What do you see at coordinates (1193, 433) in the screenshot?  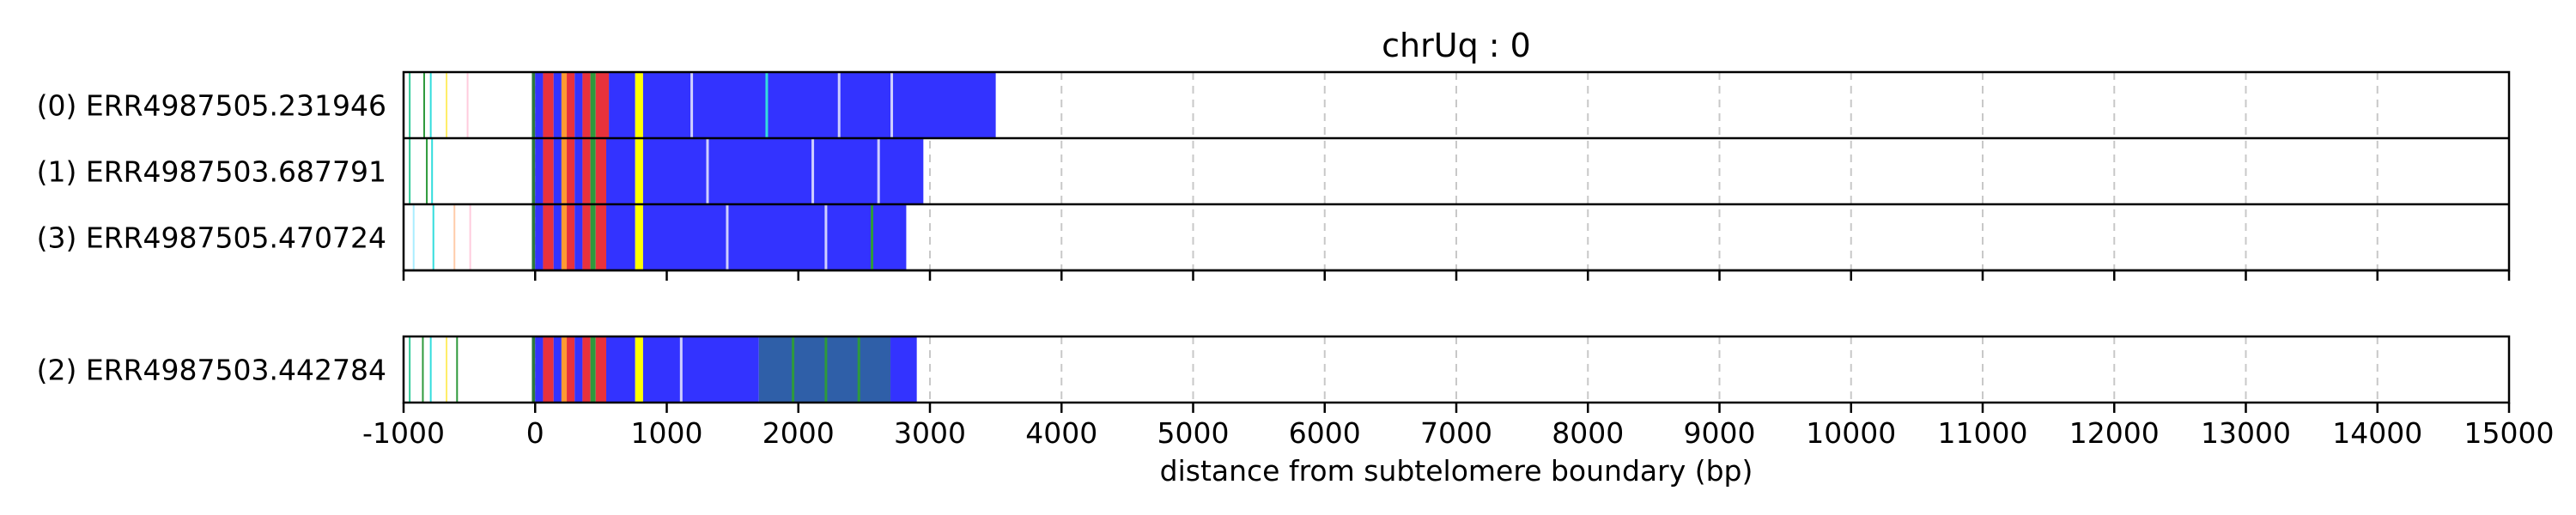 I see `x-tick-label: 5000` at bounding box center [1193, 433].